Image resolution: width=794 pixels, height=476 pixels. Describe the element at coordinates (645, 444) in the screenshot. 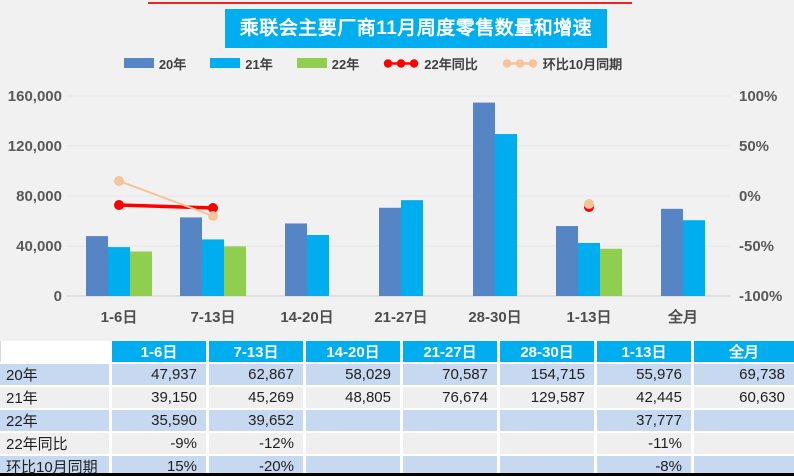

I see `table-cell: -11%` at that location.